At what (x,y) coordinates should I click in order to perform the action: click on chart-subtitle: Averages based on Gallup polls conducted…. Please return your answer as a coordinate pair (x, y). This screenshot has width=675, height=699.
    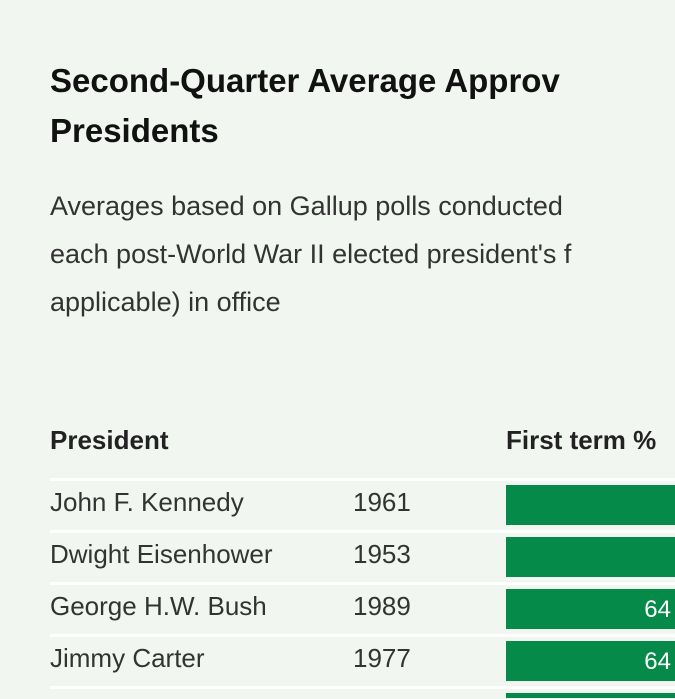
    Looking at the image, I should click on (311, 254).